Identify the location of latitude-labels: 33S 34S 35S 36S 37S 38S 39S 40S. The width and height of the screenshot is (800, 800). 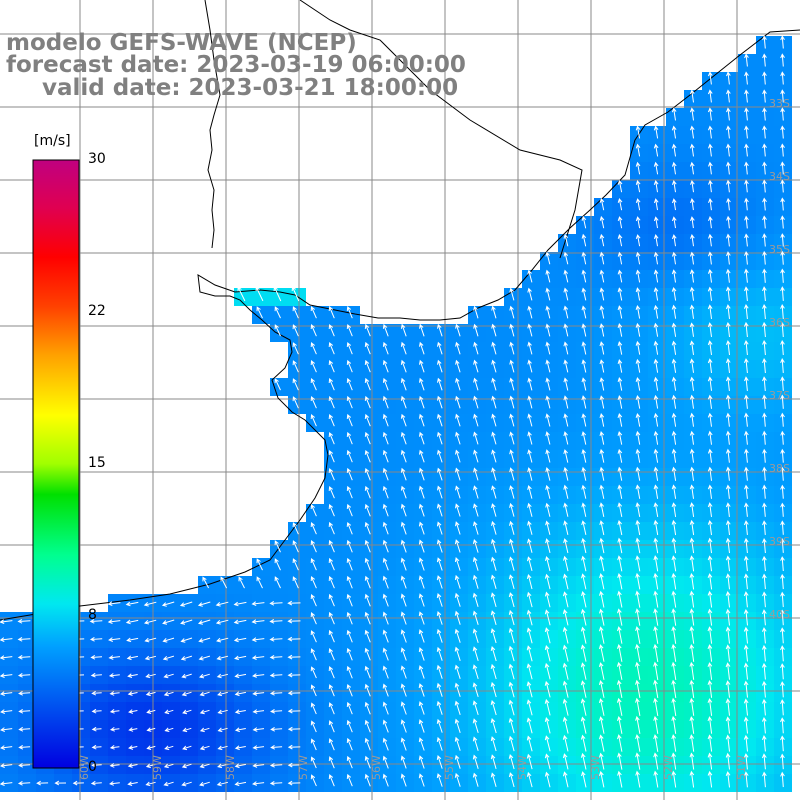
(779, 359).